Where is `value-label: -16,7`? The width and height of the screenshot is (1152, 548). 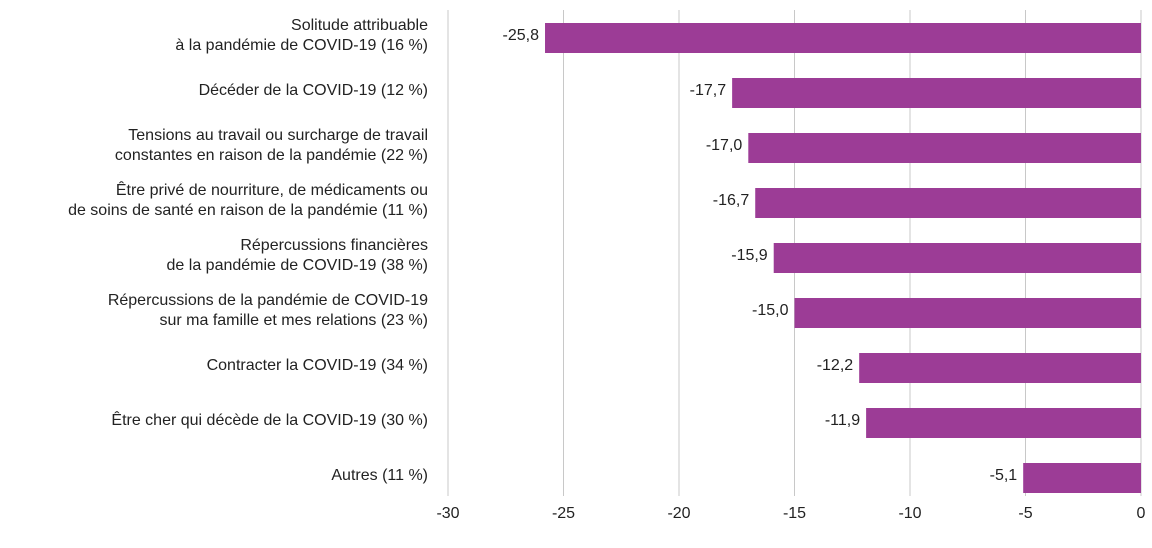
value-label: -16,7 is located at coordinates (731, 200).